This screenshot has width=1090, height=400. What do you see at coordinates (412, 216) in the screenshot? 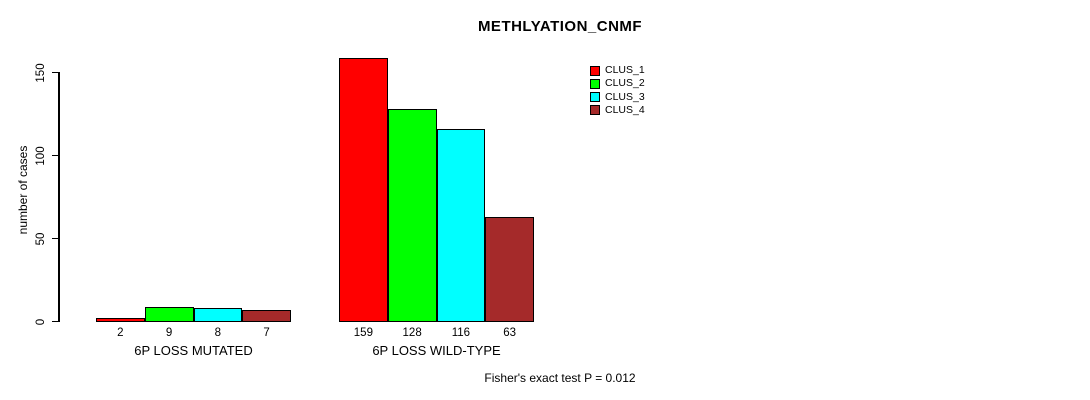
I see `bar-clus_2-group2` at bounding box center [412, 216].